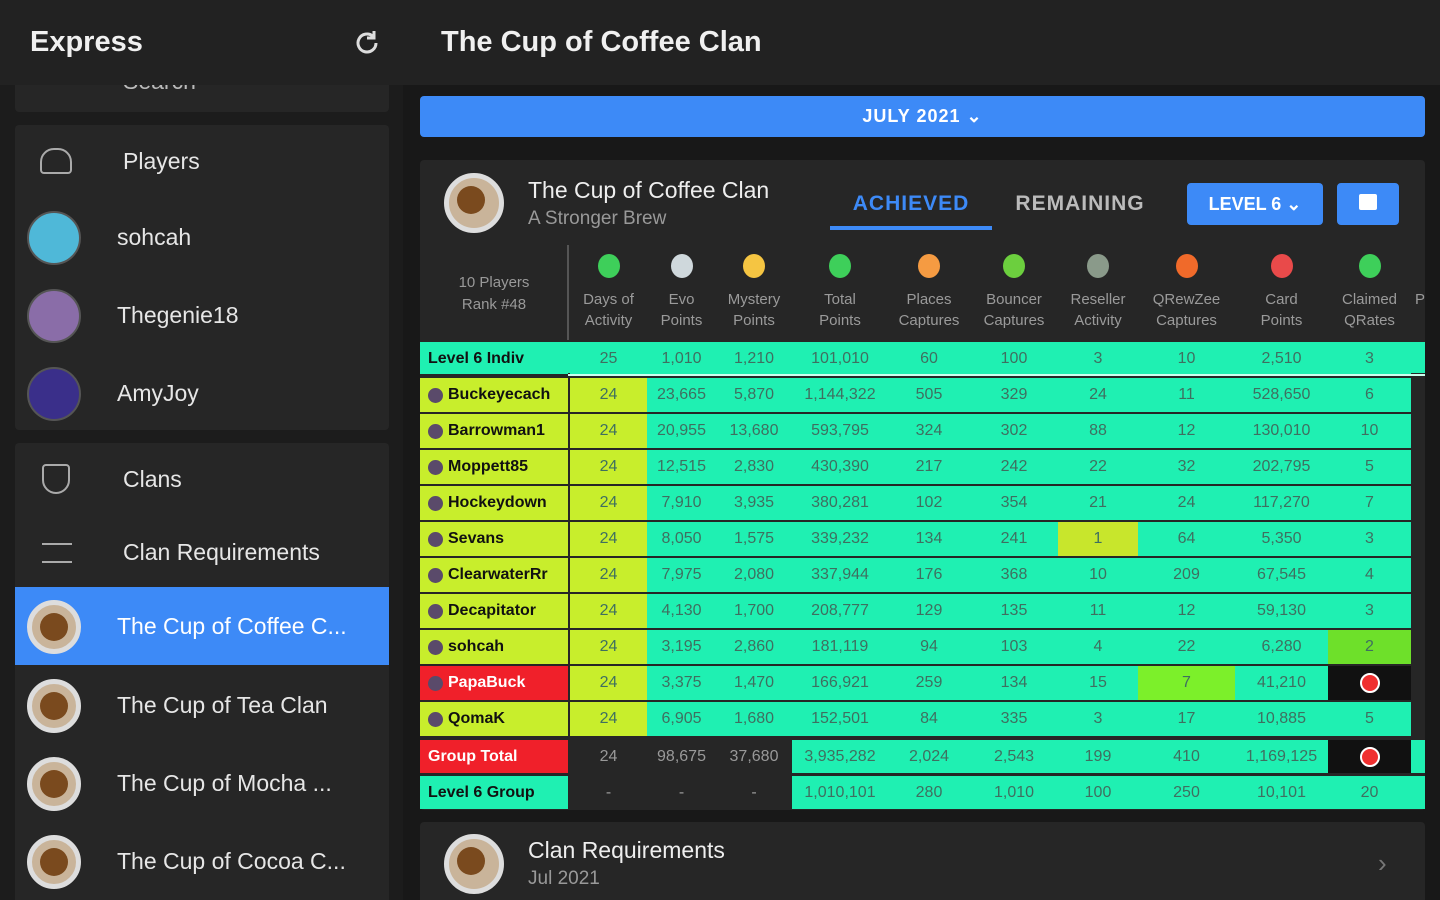 This screenshot has height=900, width=1440. Describe the element at coordinates (681, 683) in the screenshot. I see `table-cell: 3,375` at that location.